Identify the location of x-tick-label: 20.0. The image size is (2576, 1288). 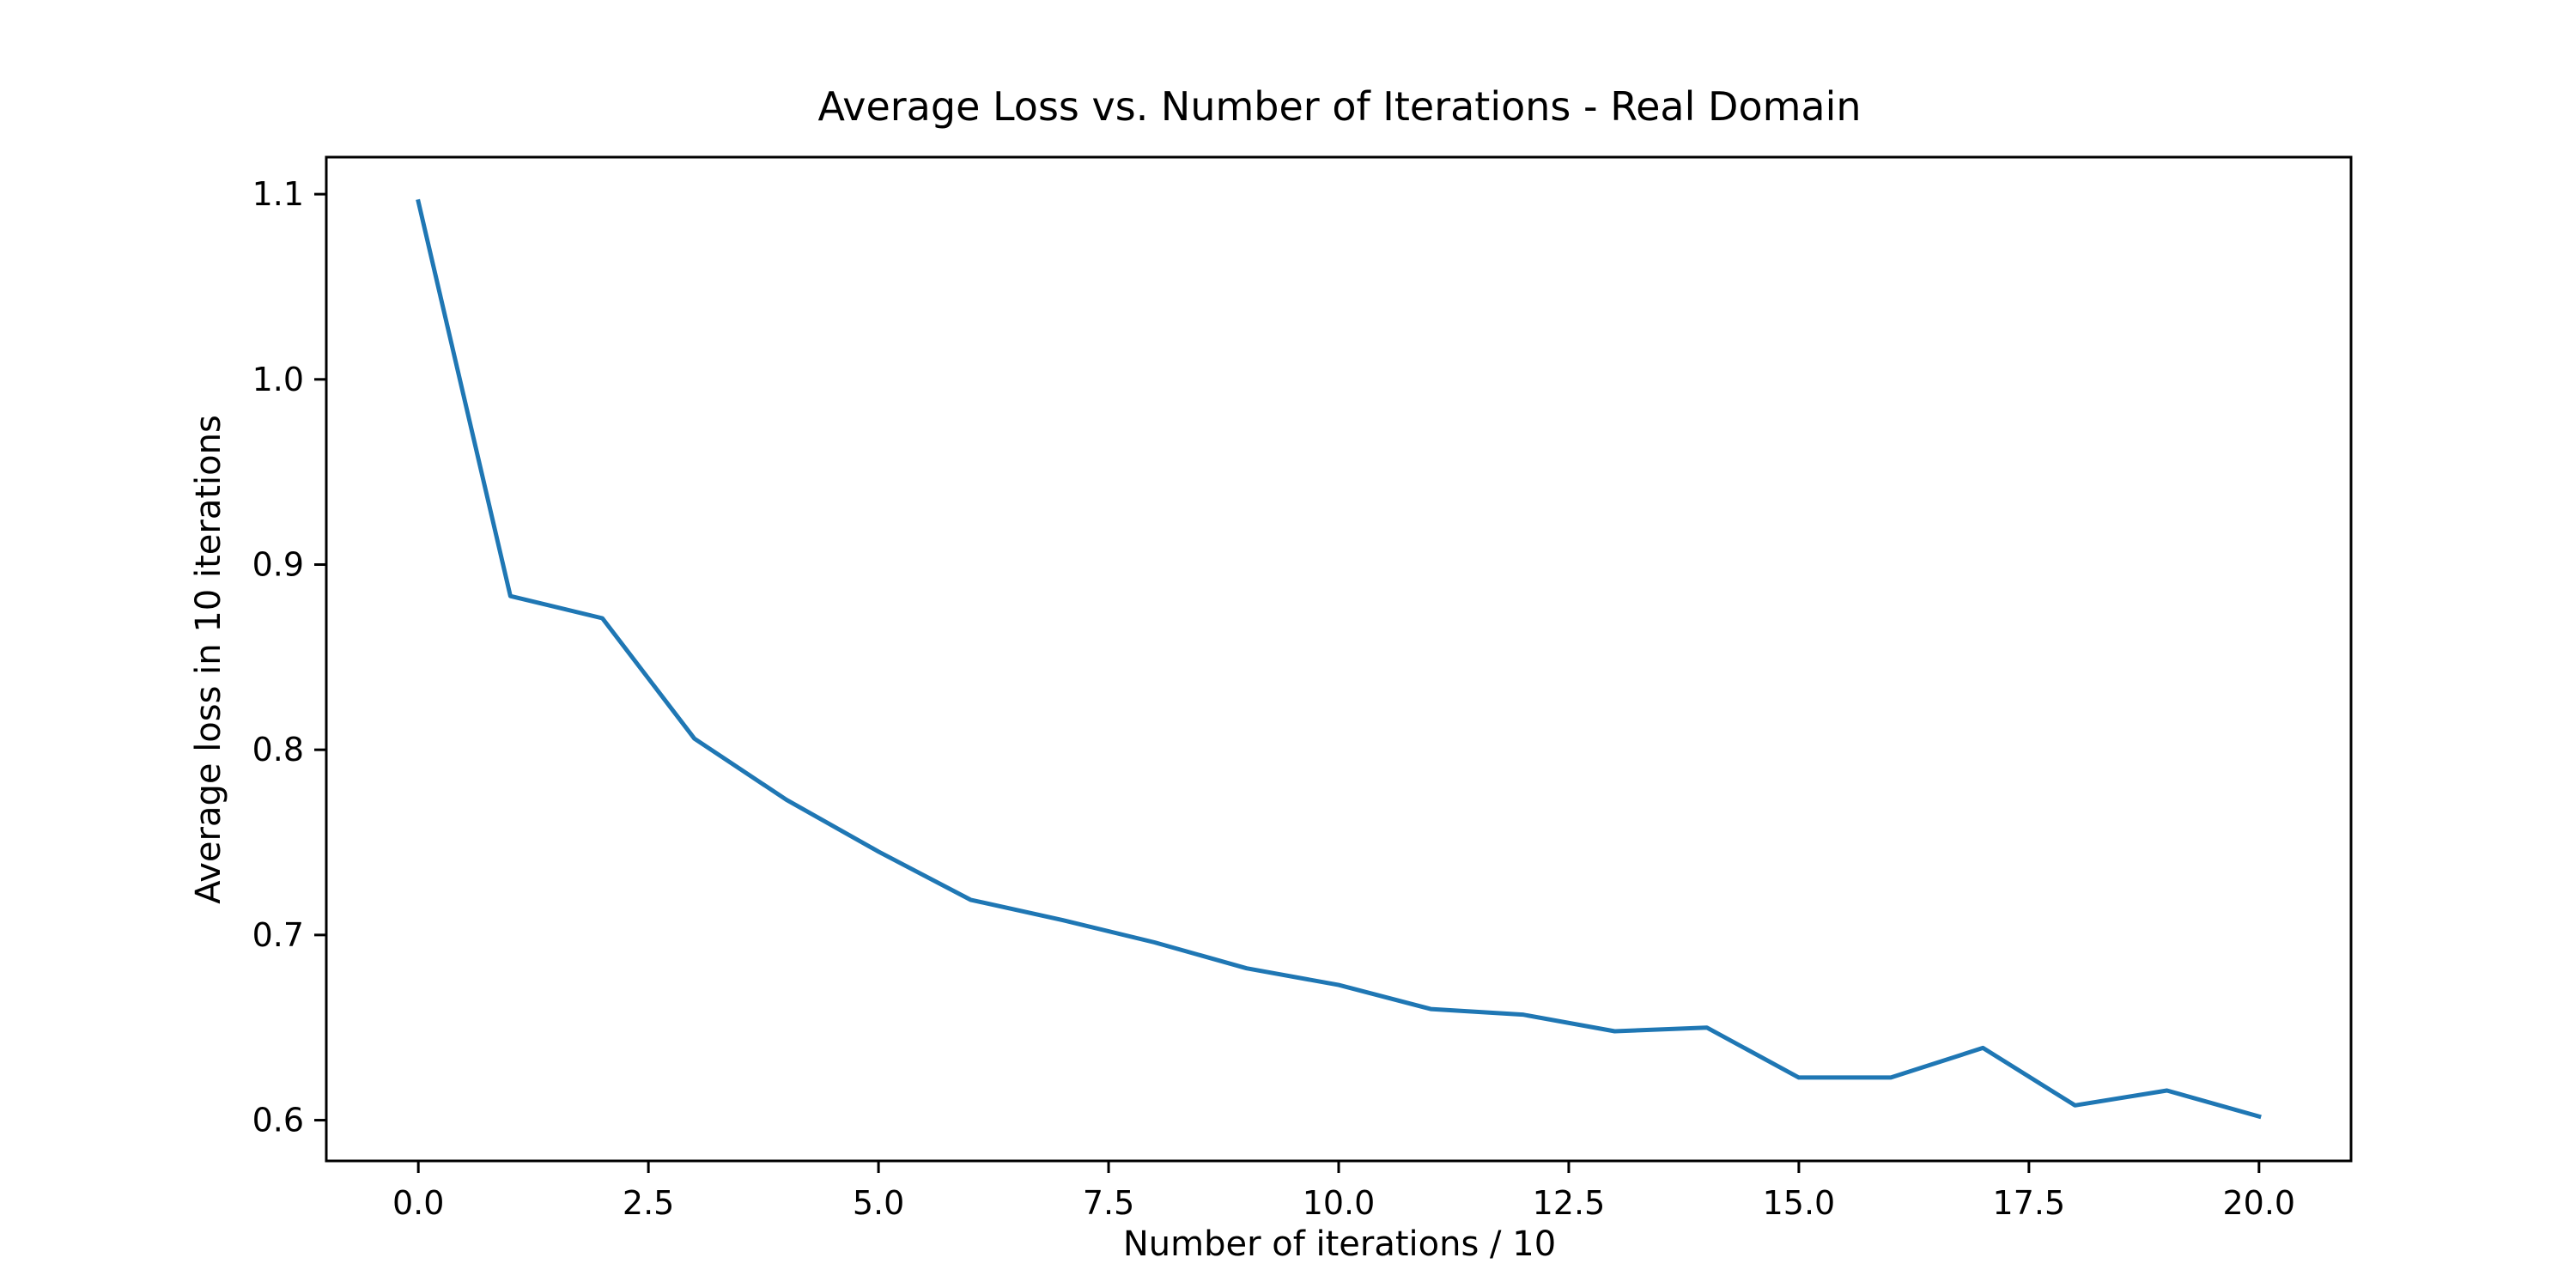
(2259, 1203).